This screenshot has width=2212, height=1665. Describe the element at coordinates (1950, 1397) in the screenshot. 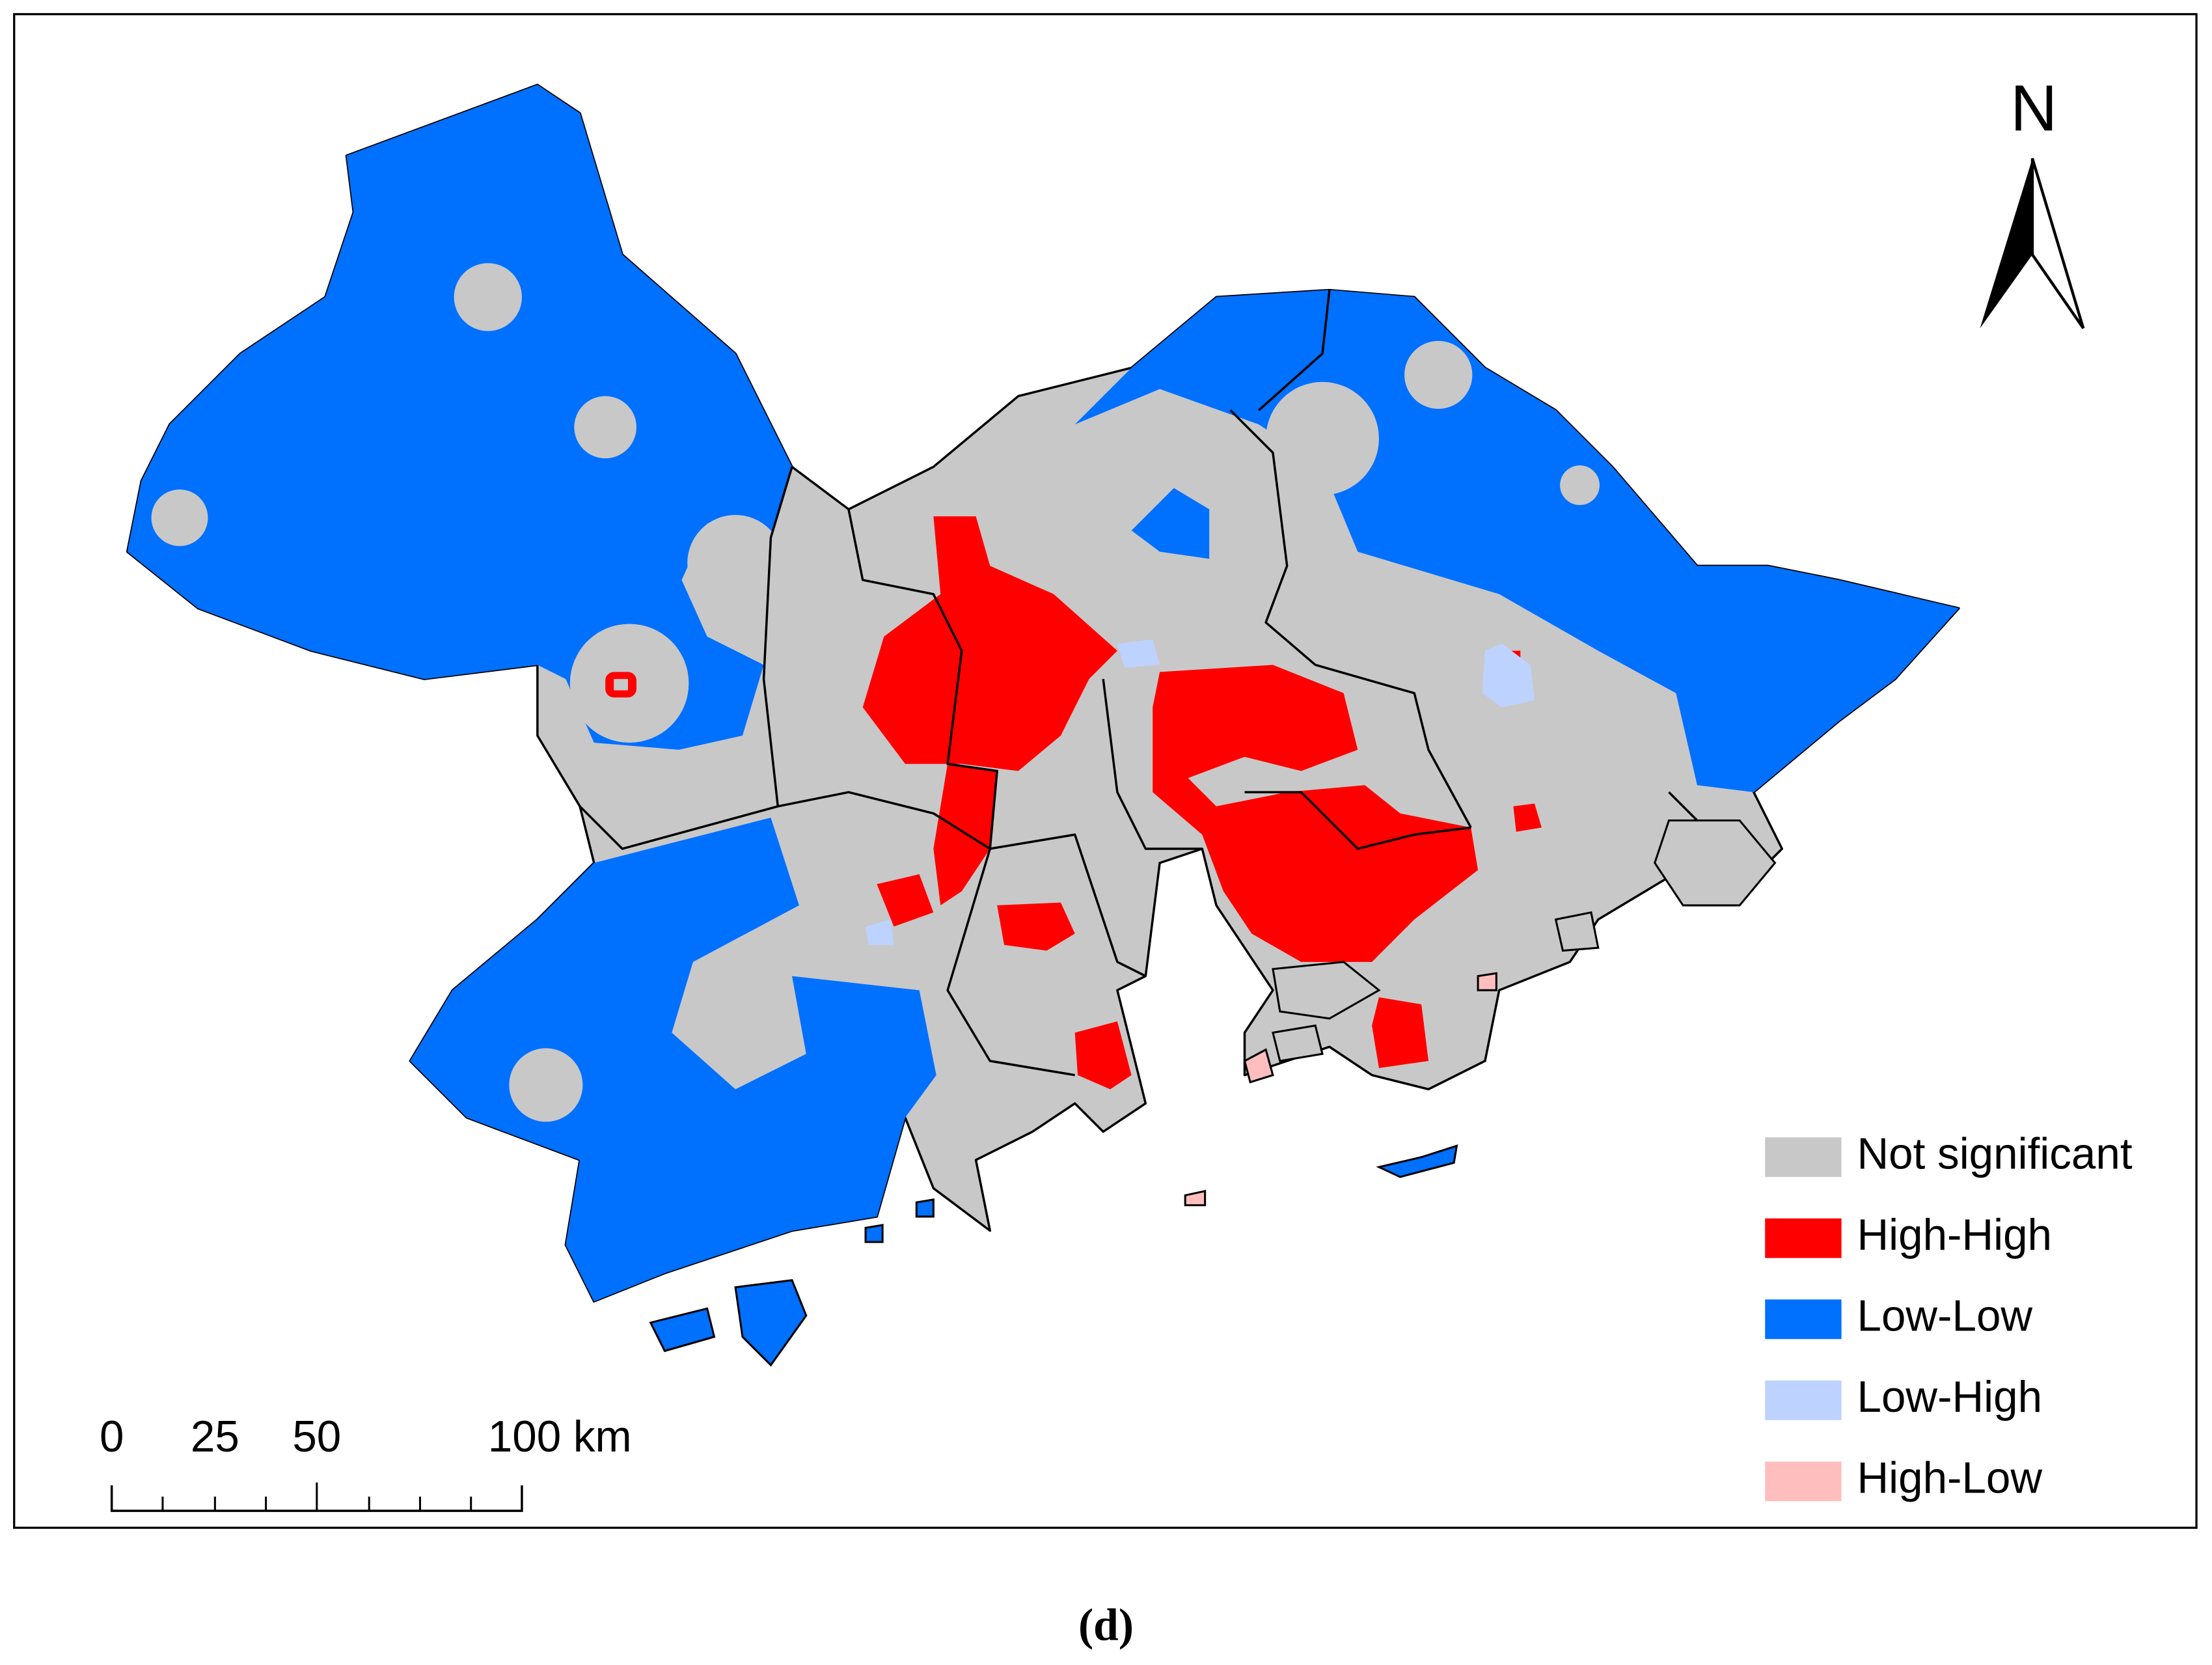

I see `legend-label: Low-High` at that location.